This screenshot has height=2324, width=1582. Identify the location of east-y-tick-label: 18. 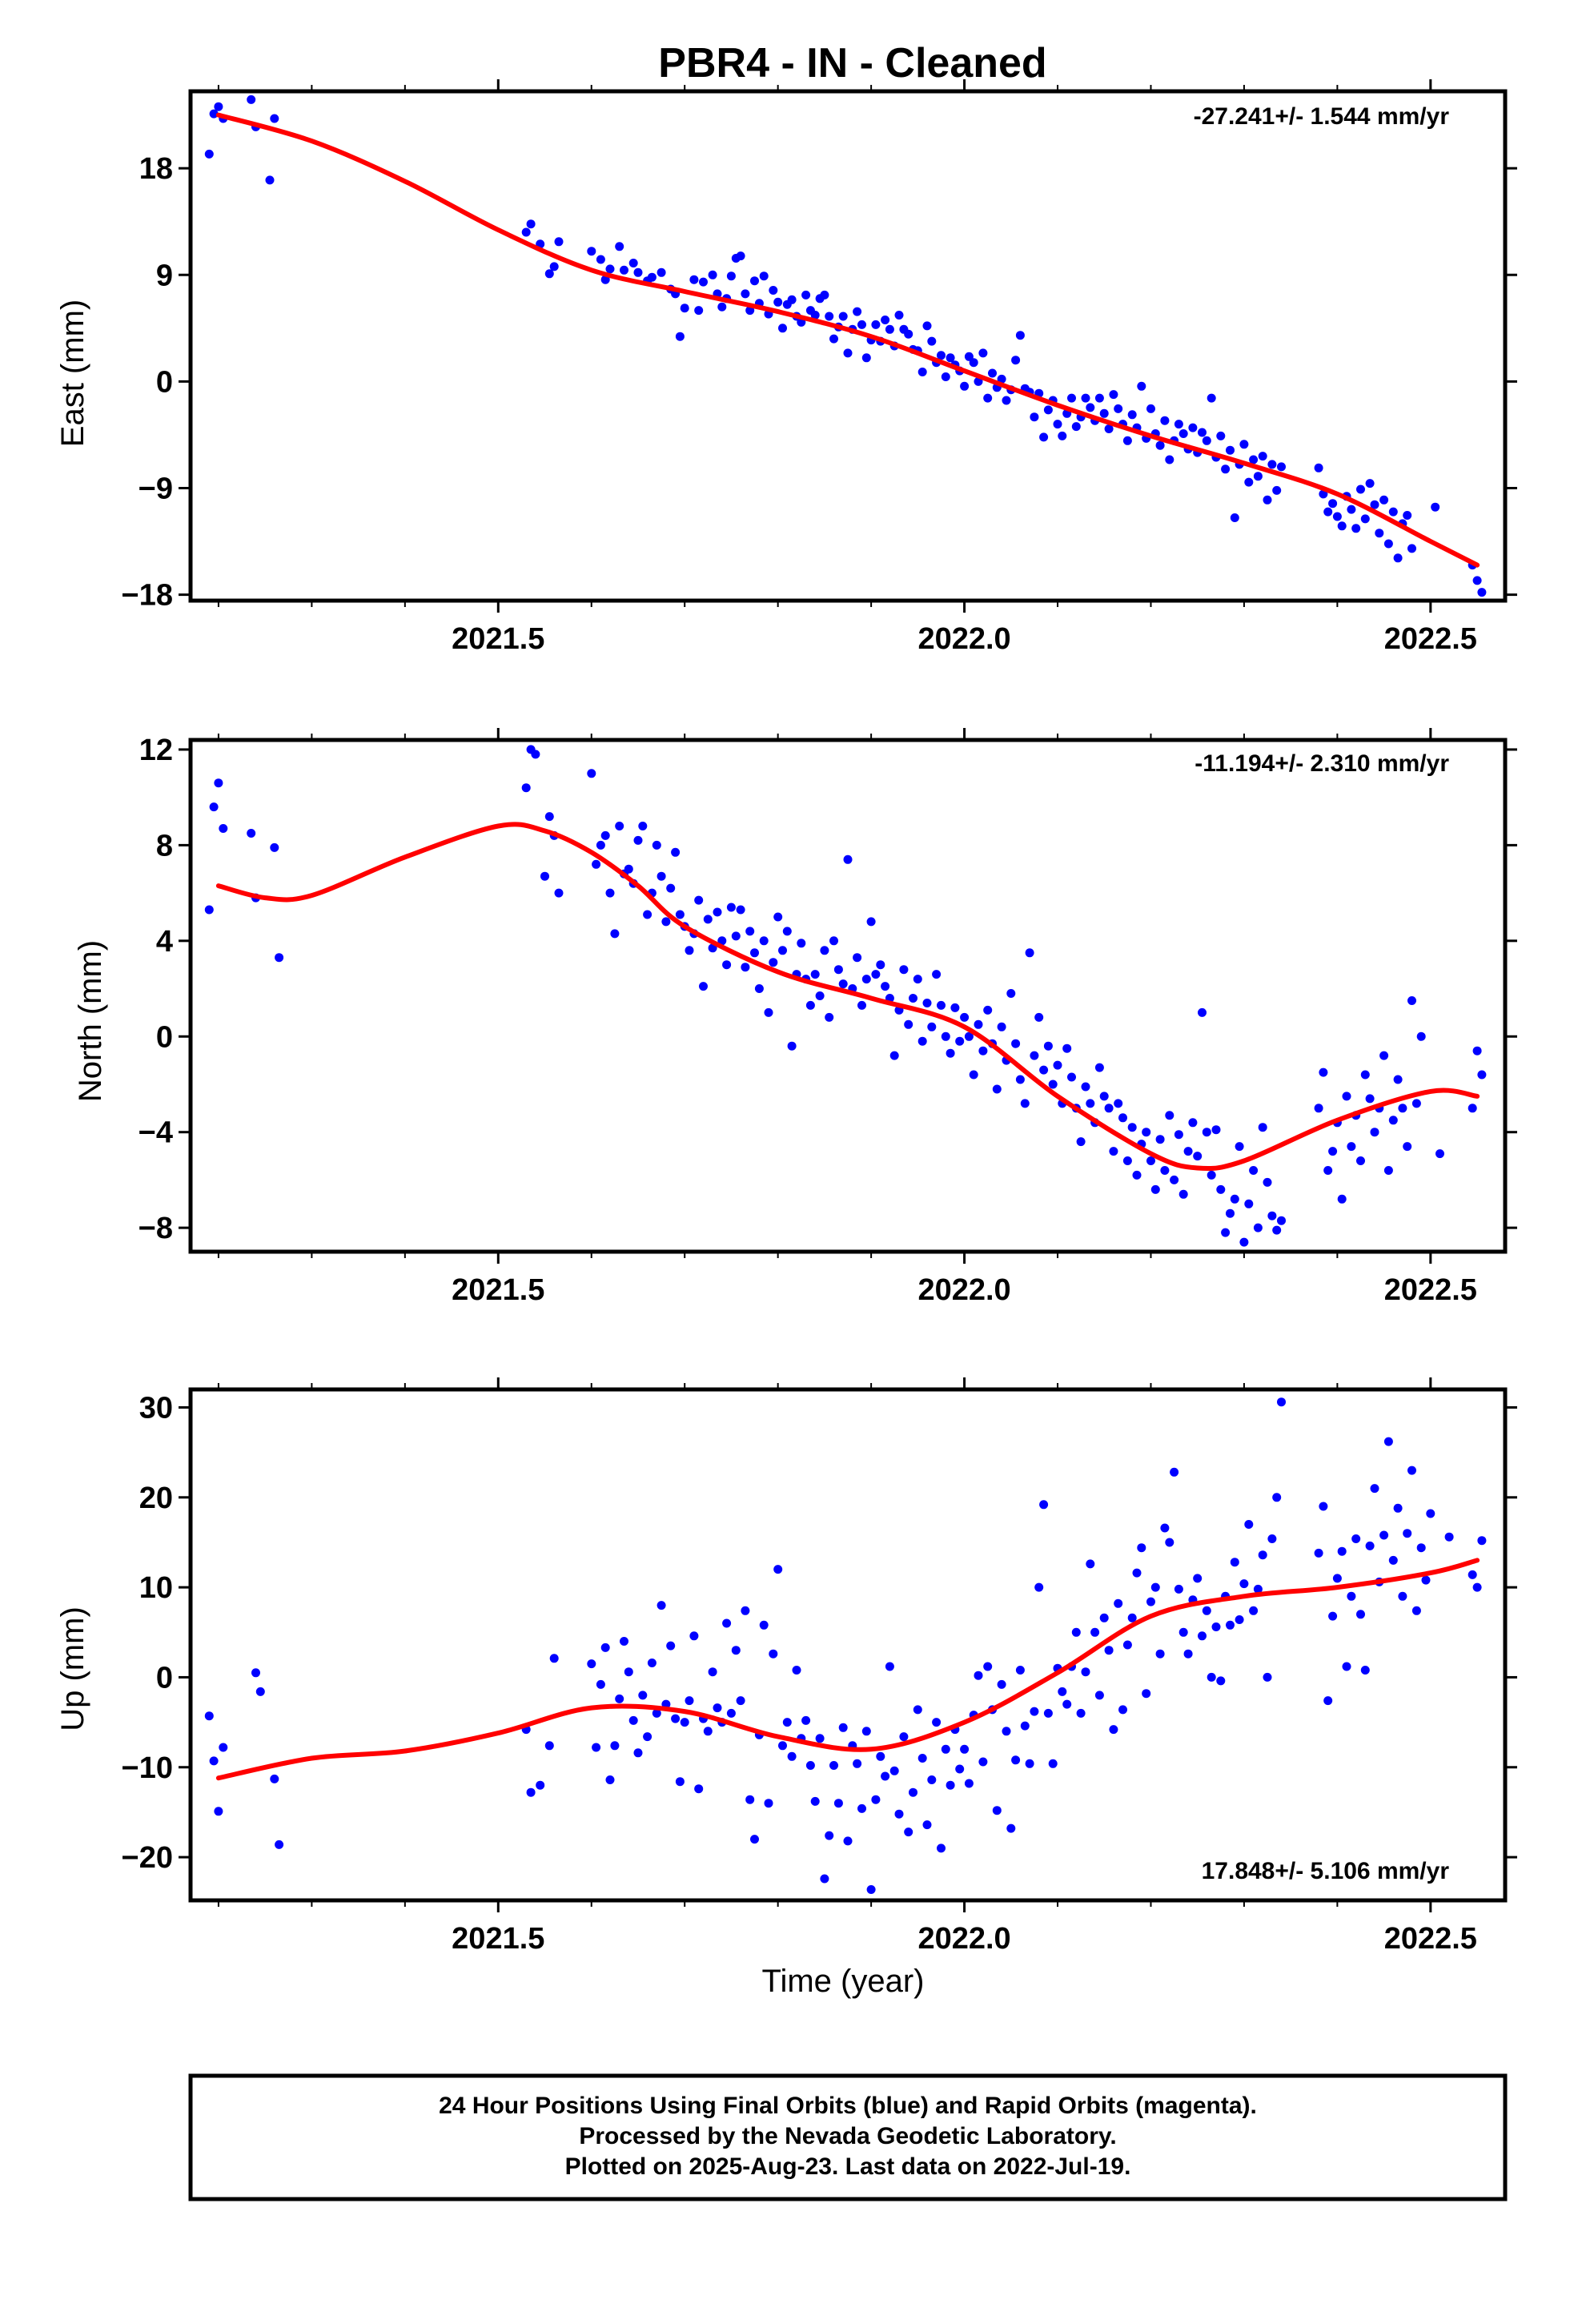
(156, 169).